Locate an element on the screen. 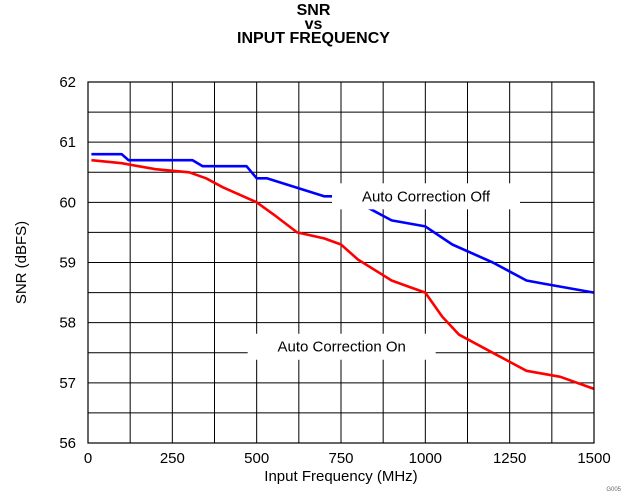  chart-title-line-1: SNR is located at coordinates (313, 10).